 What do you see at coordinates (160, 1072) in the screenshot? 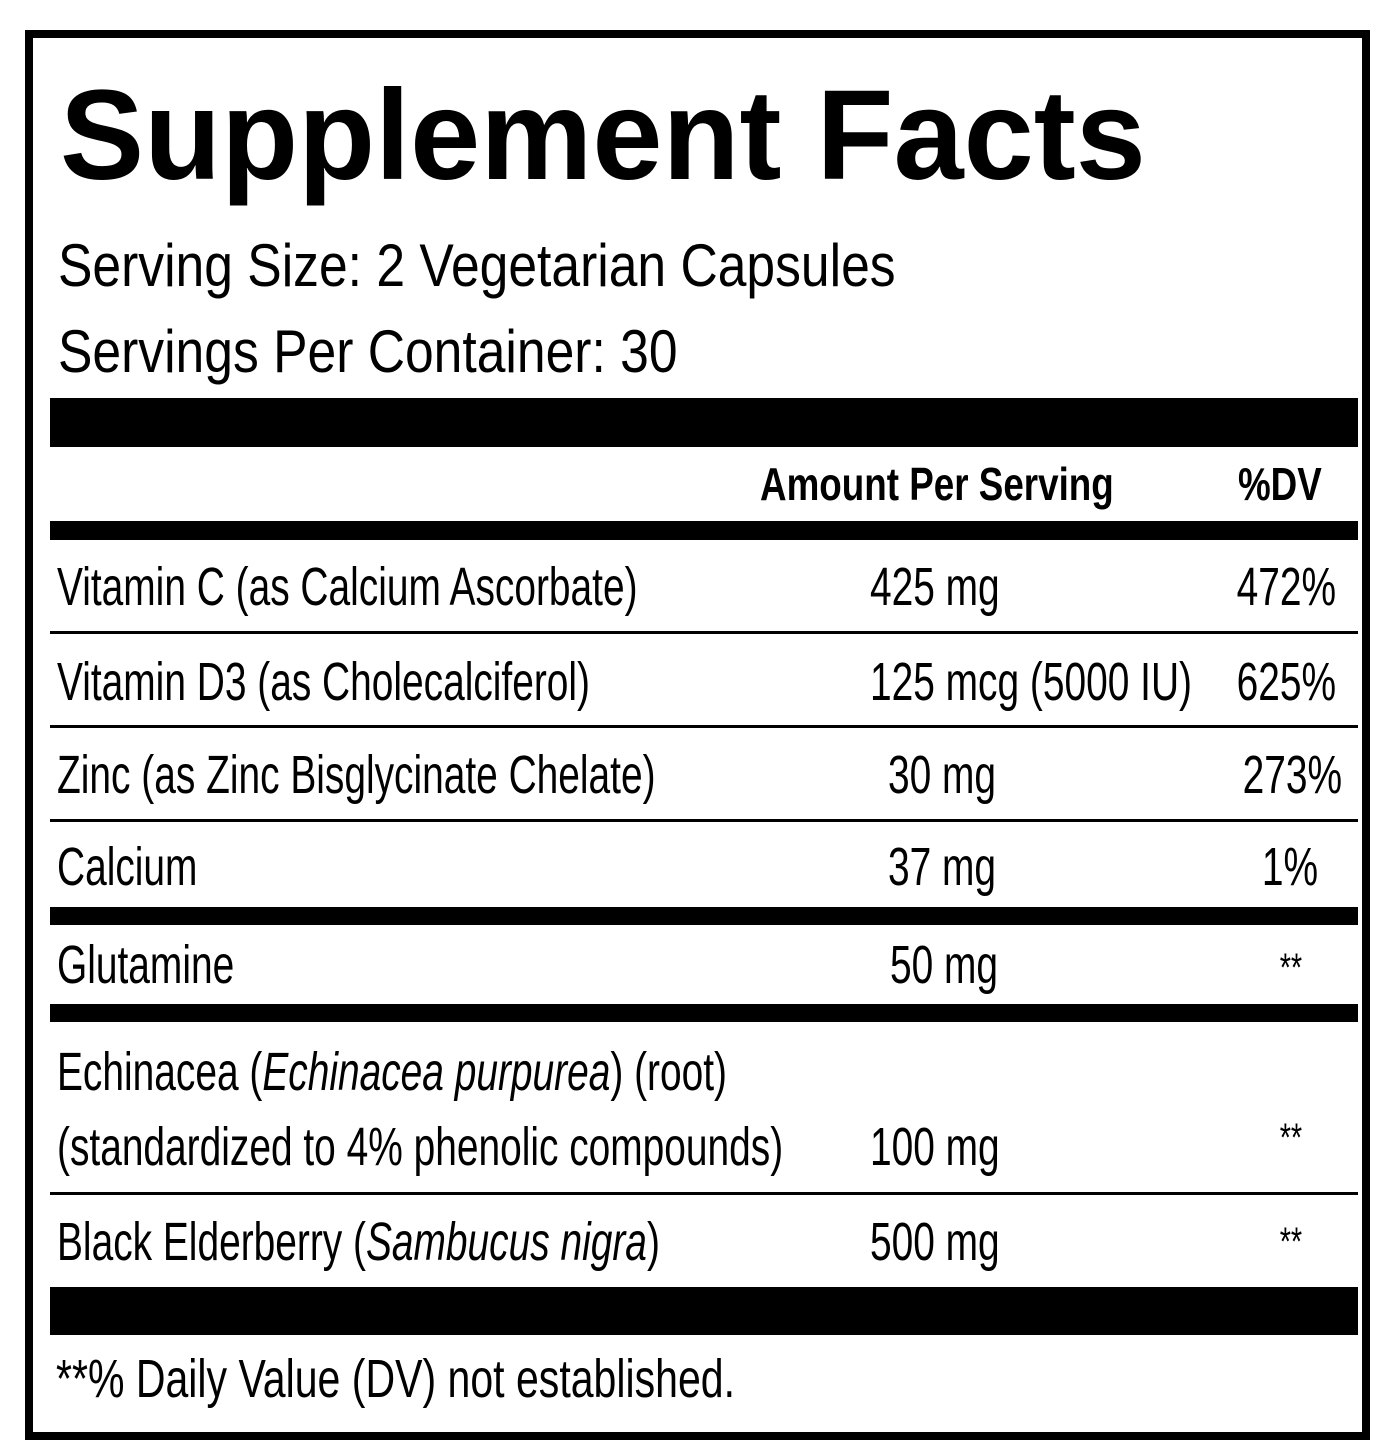
I see `row-name-text: Echinacea (` at bounding box center [160, 1072].